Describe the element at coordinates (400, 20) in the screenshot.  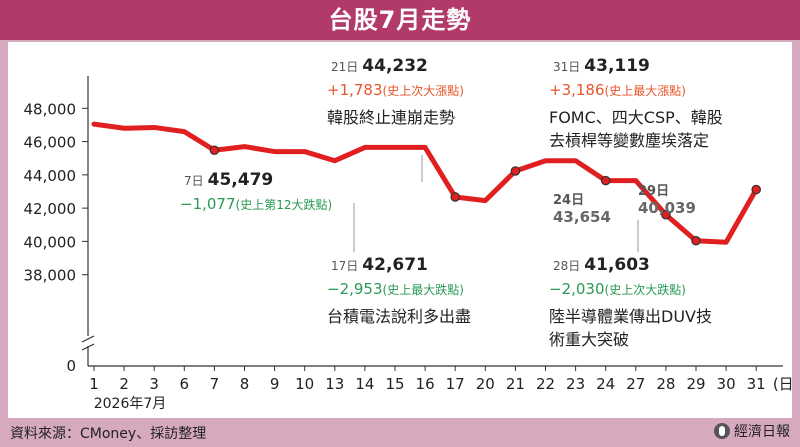
I see `chart-title: 台股7月走勢` at that location.